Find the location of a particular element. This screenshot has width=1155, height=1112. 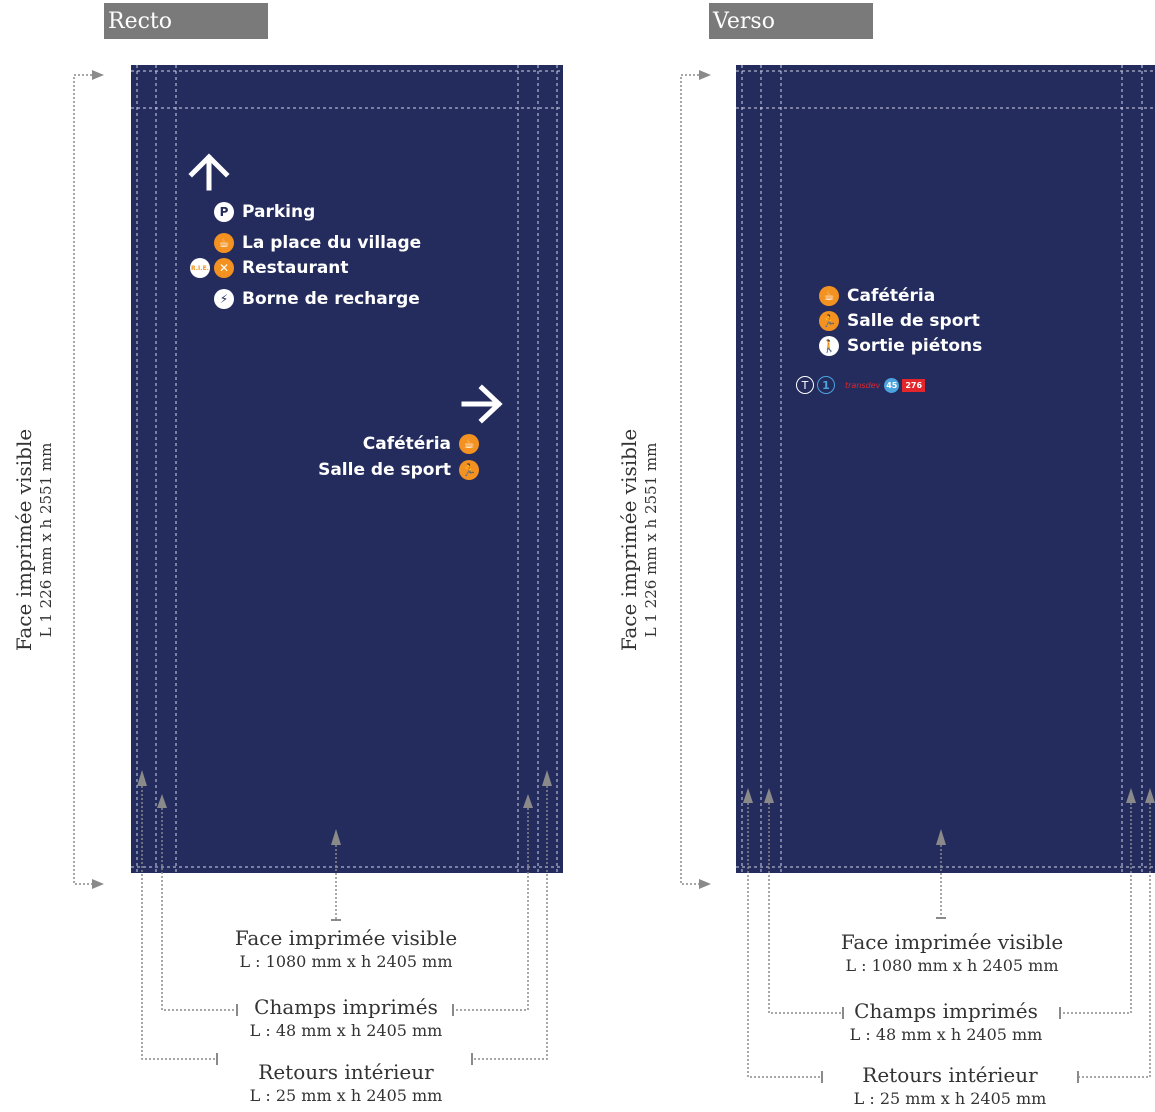

sign-label: Parking is located at coordinates (279, 212).